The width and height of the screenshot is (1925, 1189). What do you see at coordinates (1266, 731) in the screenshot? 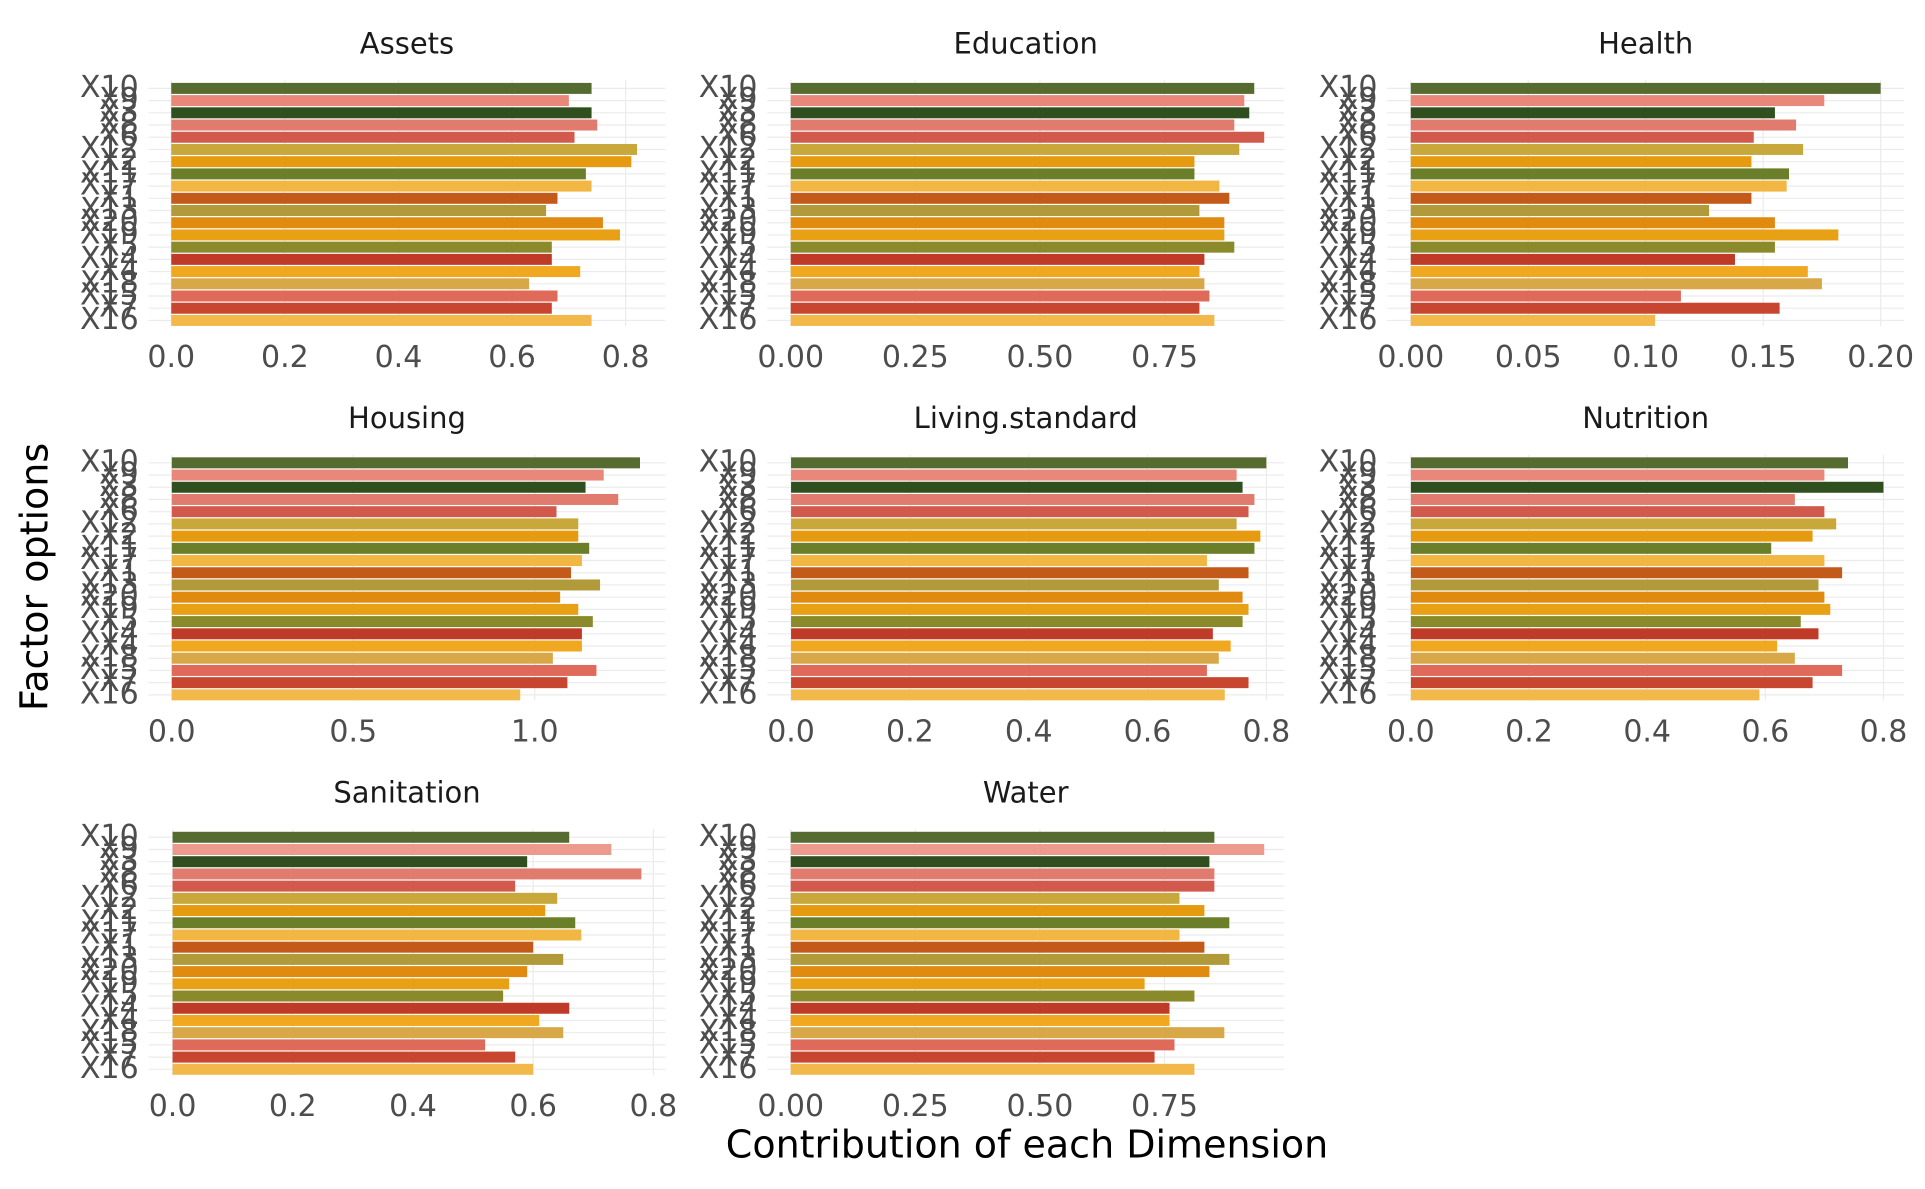
I see `x-tick-label: 0.8` at bounding box center [1266, 731].